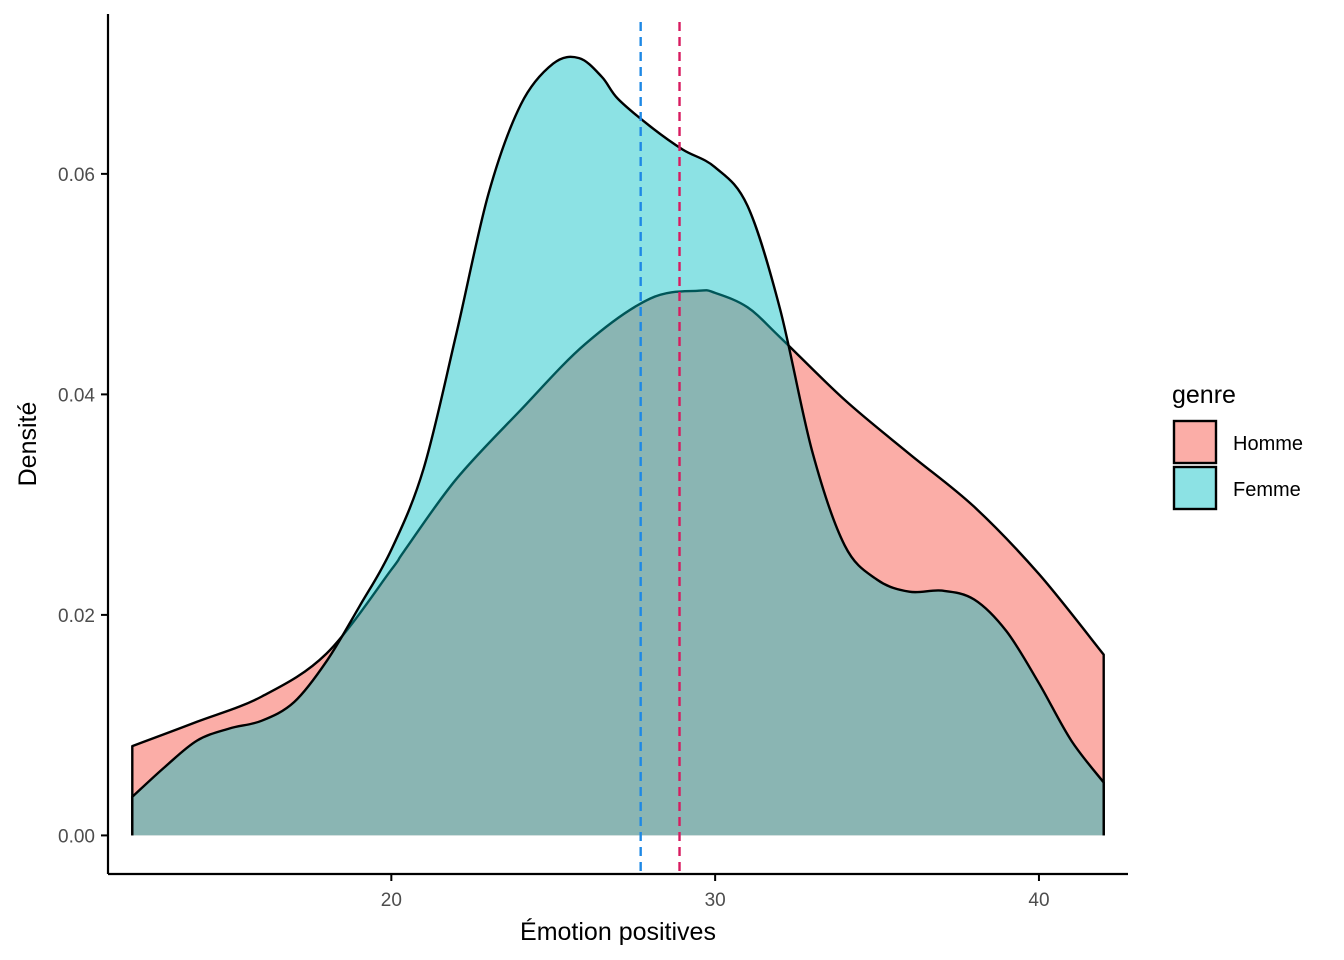 The image size is (1344, 960). Describe the element at coordinates (1038, 900) in the screenshot. I see `x-tick-label: 40` at that location.